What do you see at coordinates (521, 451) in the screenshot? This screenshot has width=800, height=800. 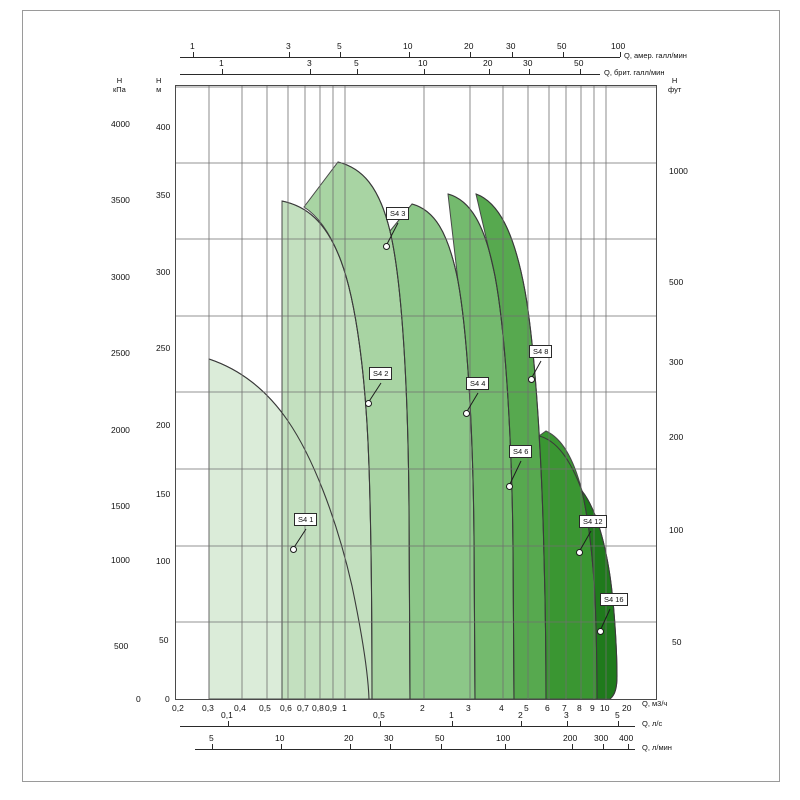 I see `callout-s4-6: S4 6` at bounding box center [521, 451].